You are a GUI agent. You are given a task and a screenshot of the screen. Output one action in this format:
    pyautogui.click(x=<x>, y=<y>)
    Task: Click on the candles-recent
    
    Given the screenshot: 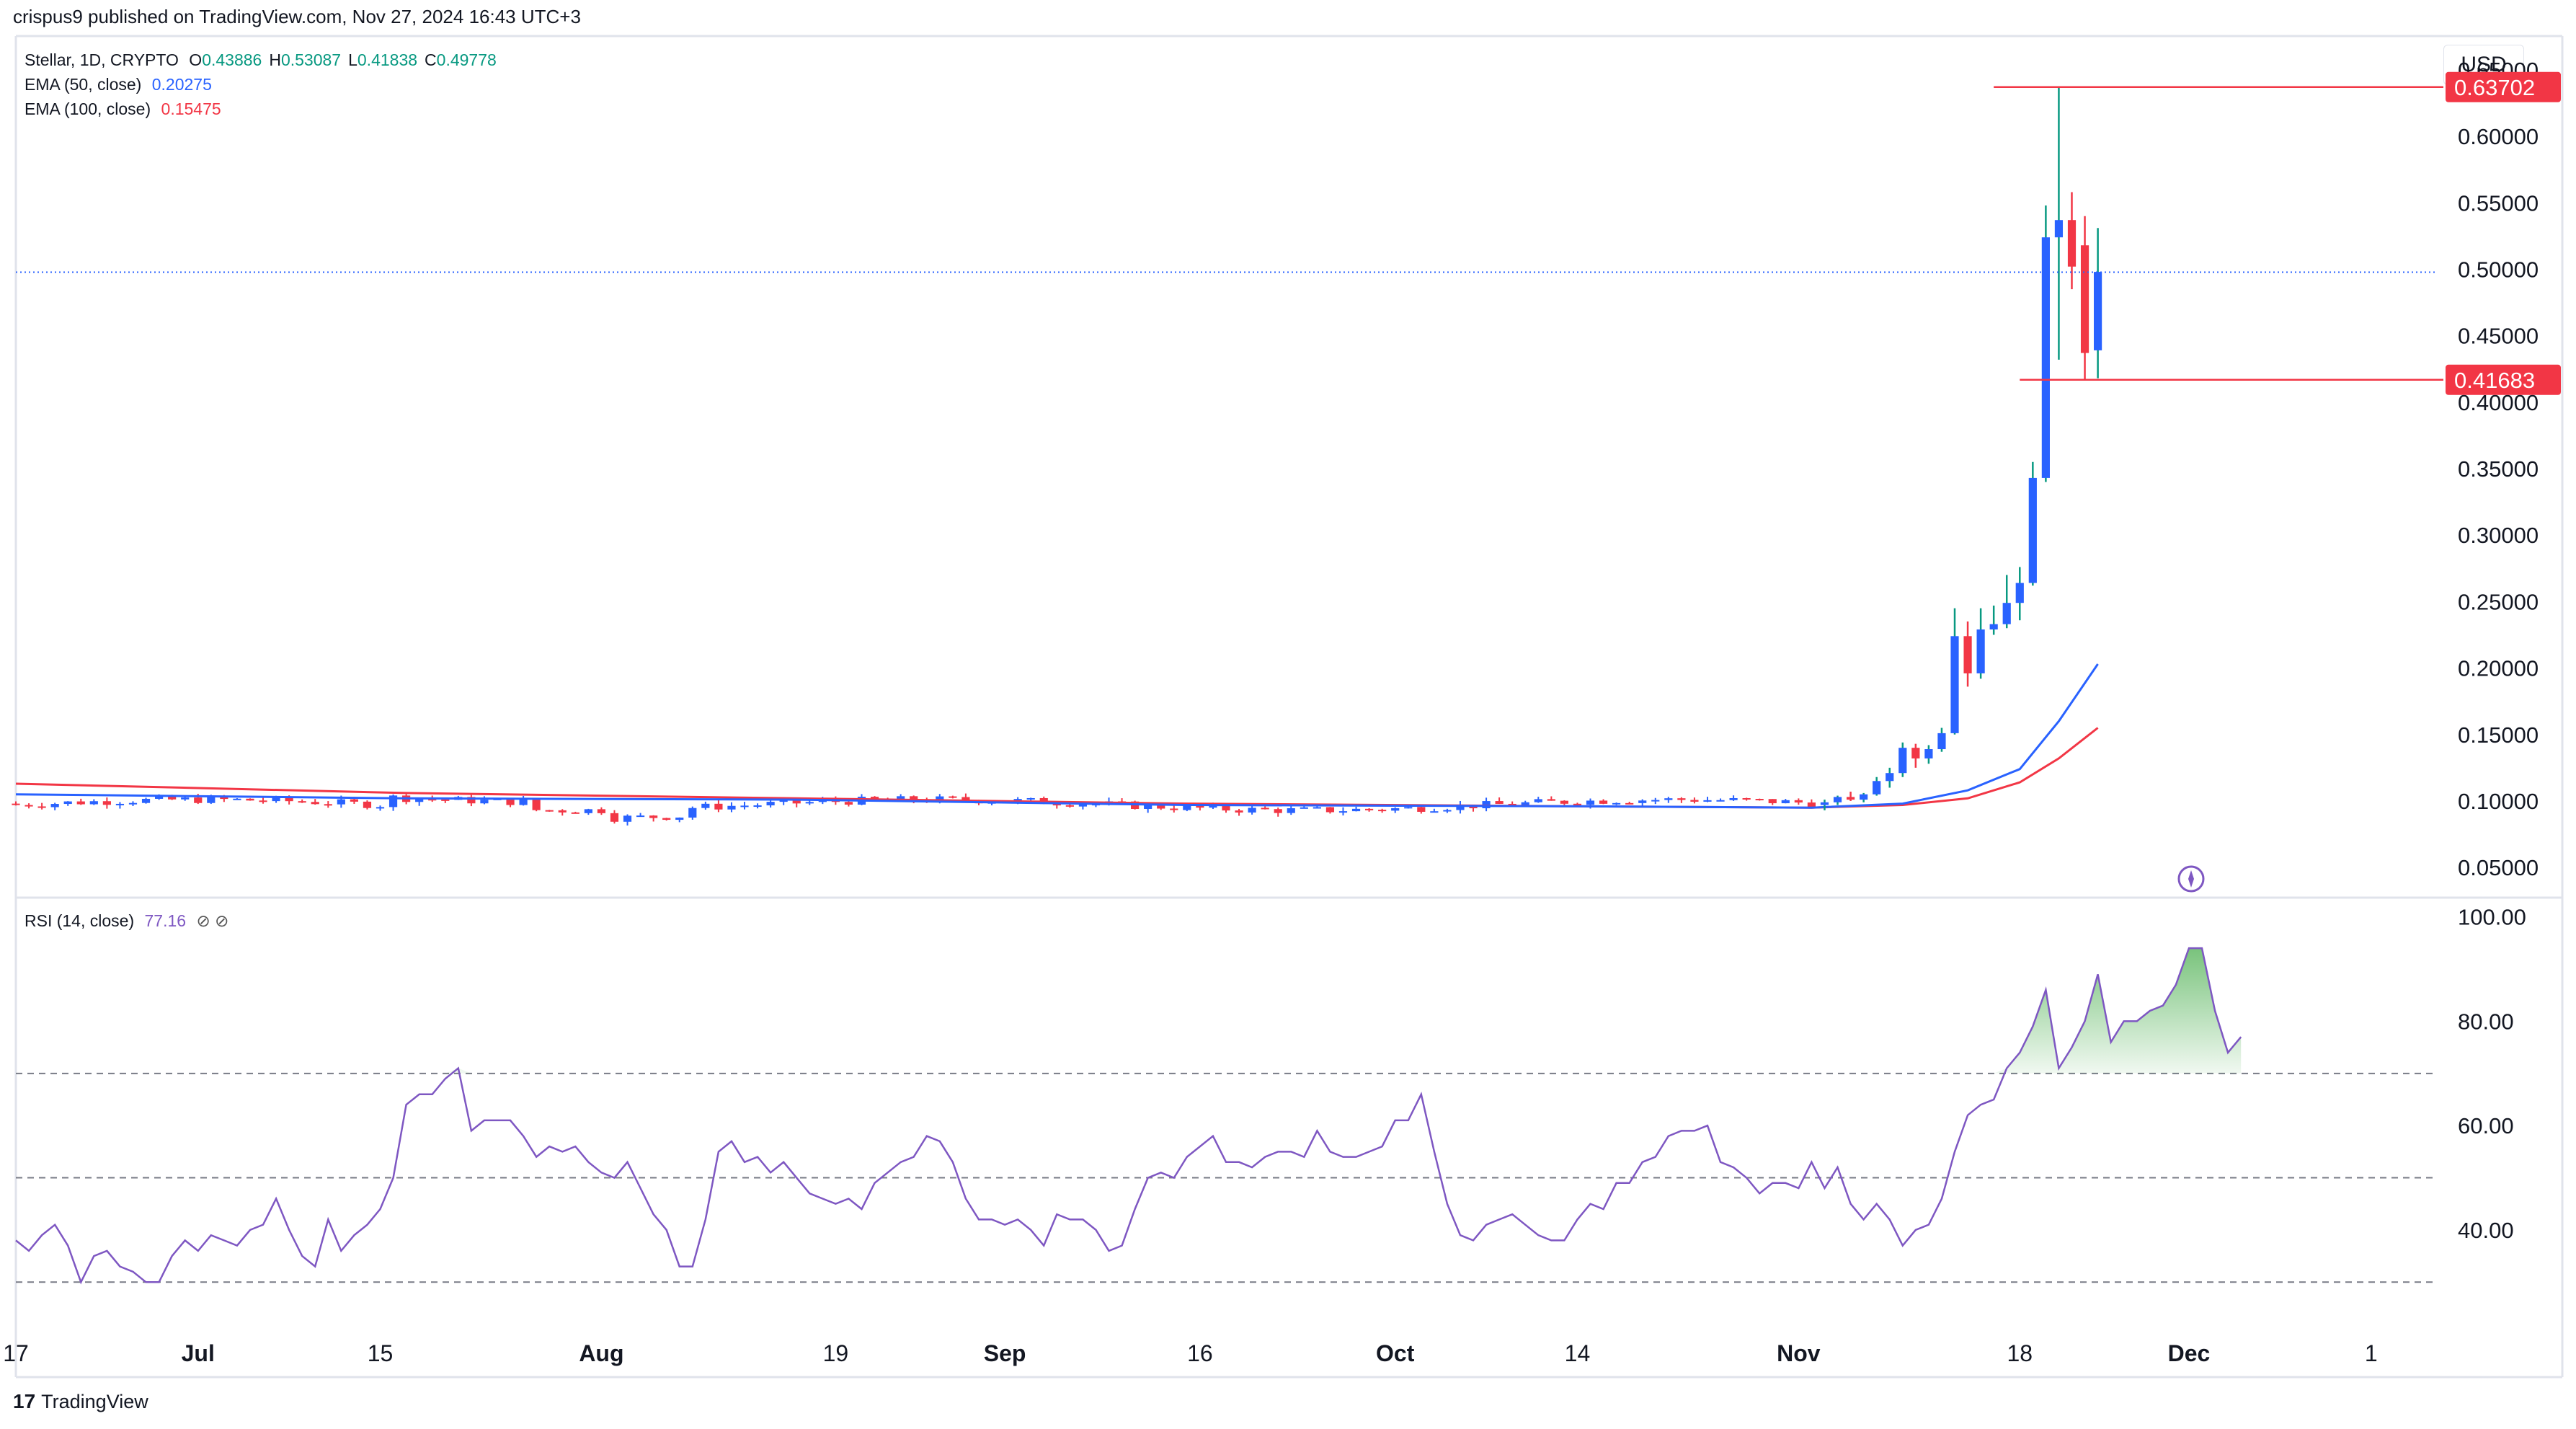 What is the action you would take?
    pyautogui.click(x=1961, y=449)
    